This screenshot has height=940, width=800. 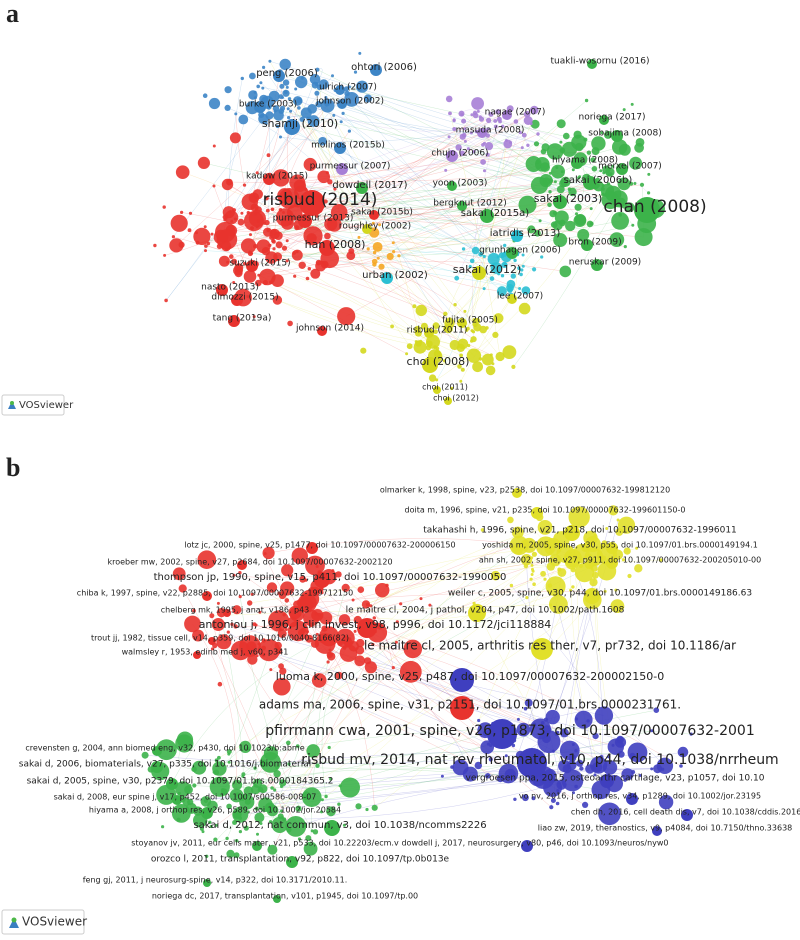 I want to click on logo-text: VOSviewer, so click(x=54, y=922).